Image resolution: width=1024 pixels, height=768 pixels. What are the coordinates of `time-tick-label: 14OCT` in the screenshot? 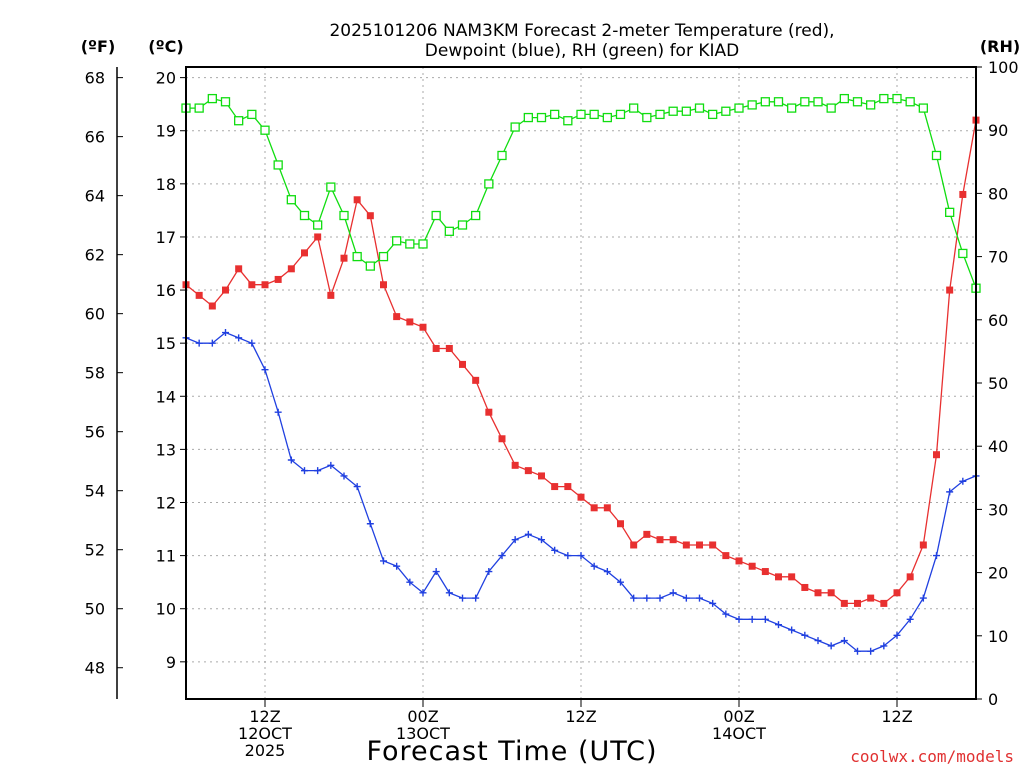 It's located at (739, 733).